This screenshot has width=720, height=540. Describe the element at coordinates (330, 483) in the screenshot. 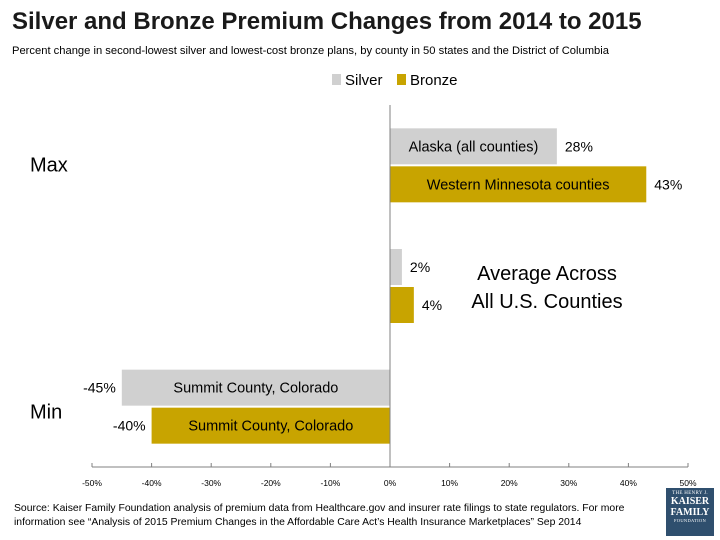

I see `x-tick-label-4: -10%` at that location.